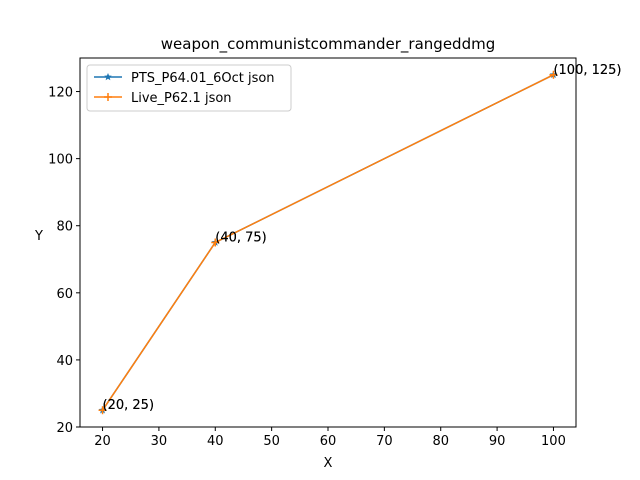 The width and height of the screenshot is (640, 480). What do you see at coordinates (328, 441) in the screenshot?
I see `x-tick-label-4: 60` at bounding box center [328, 441].